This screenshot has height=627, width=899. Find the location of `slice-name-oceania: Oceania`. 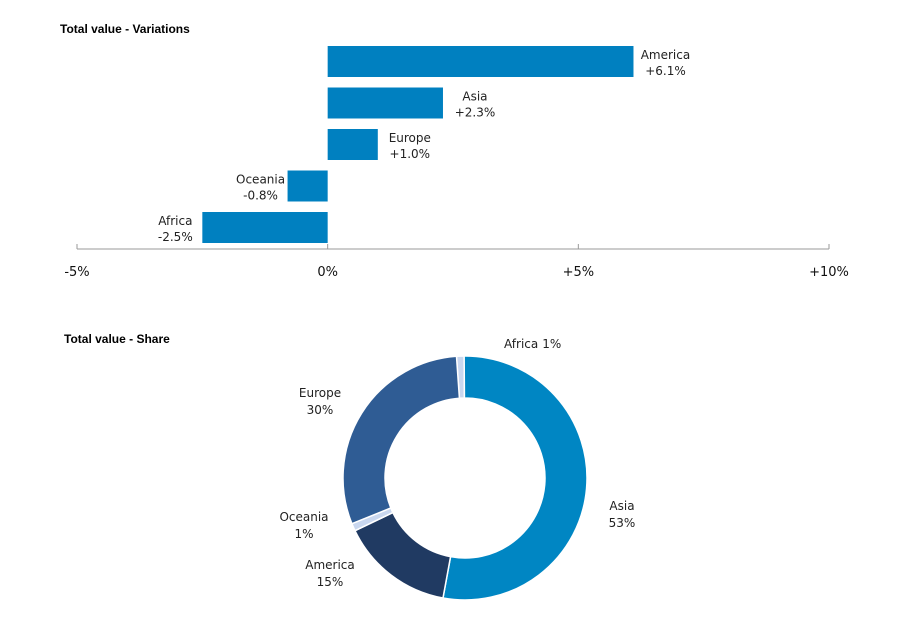

slice-name-oceania: Oceania is located at coordinates (303, 517).